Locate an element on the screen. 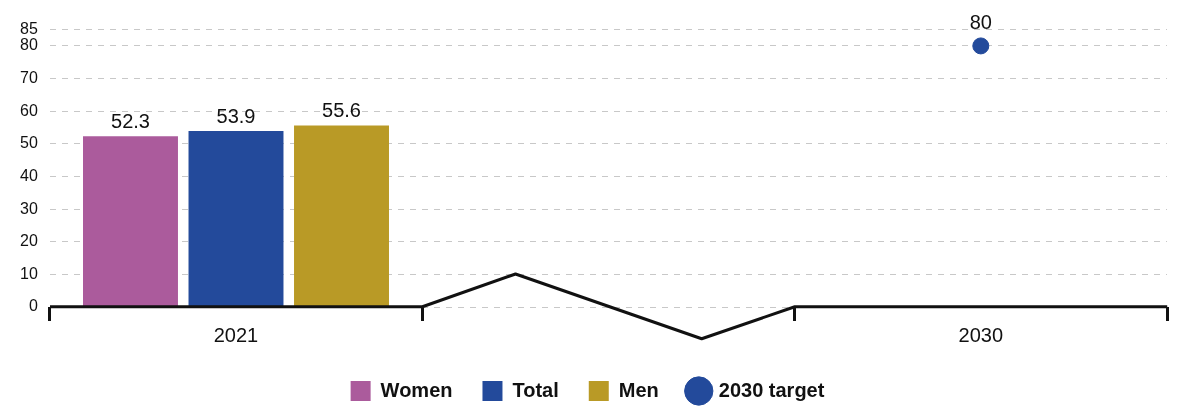 Image resolution: width=1185 pixels, height=419 pixels. y-tick-label: 30 is located at coordinates (29, 208).